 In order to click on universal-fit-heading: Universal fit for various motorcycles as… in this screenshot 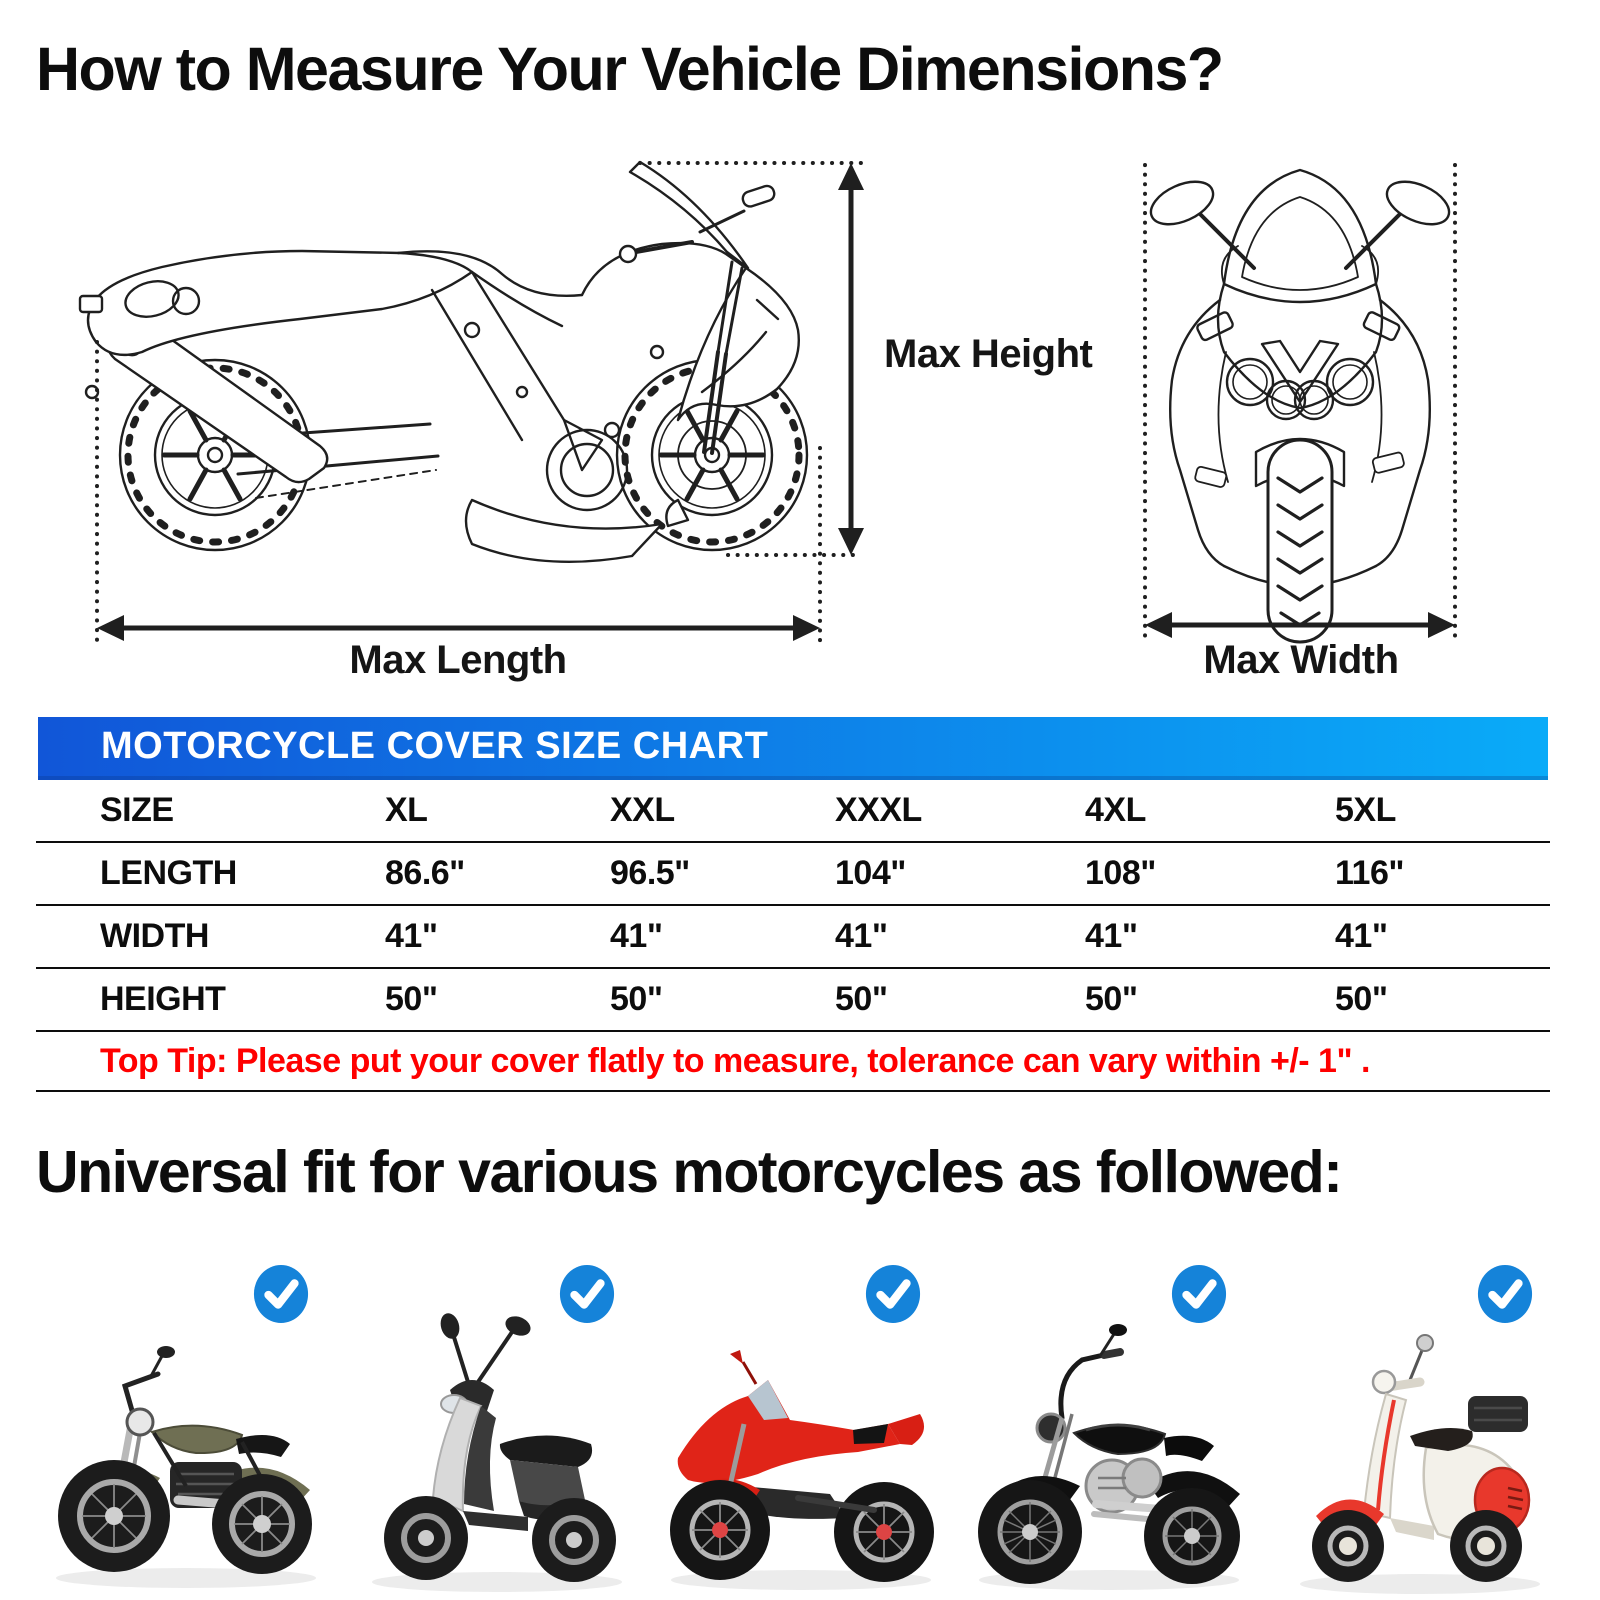, I will do `click(689, 1172)`.